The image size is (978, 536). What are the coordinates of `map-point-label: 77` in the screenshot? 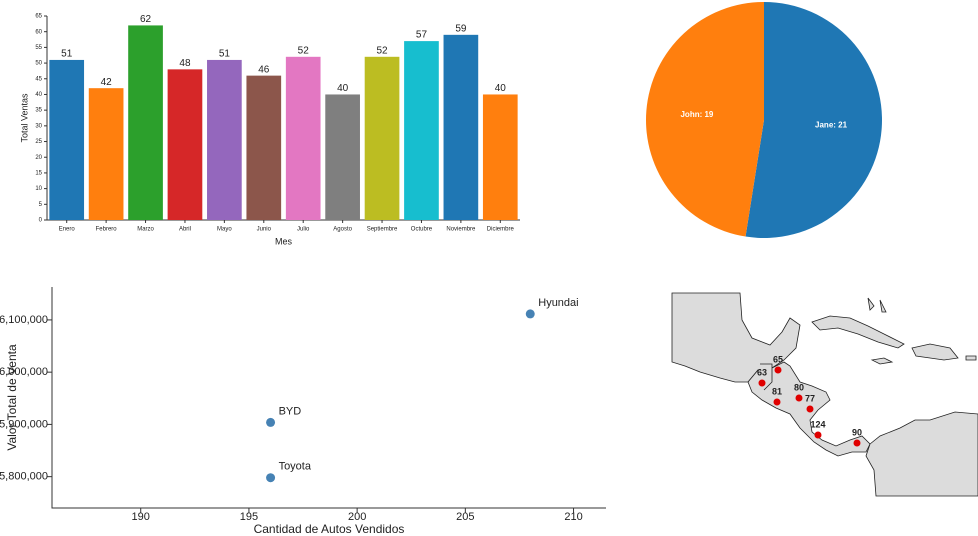 It's located at (810, 398).